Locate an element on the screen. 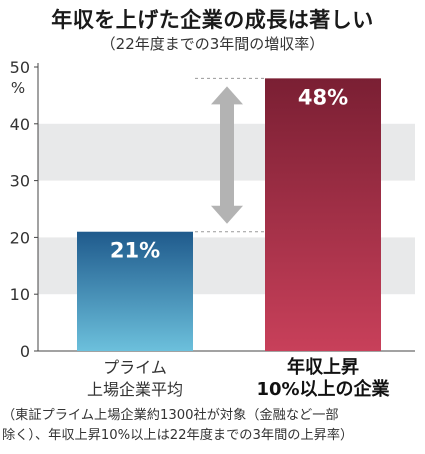 The width and height of the screenshot is (425, 454). chart-subtitle: （22年度までの3年間の増収率） is located at coordinates (212, 44).